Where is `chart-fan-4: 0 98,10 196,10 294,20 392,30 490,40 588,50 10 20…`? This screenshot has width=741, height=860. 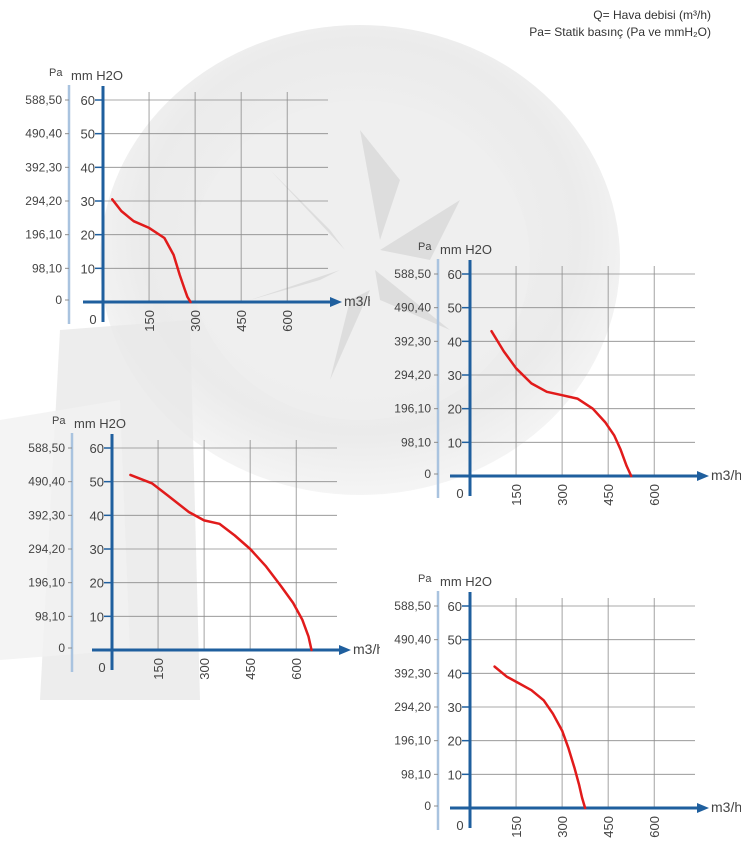 chart-fan-4: 0 98,10 196,10 294,20 392,30 490,40 588,50 10 20… is located at coordinates (567, 705).